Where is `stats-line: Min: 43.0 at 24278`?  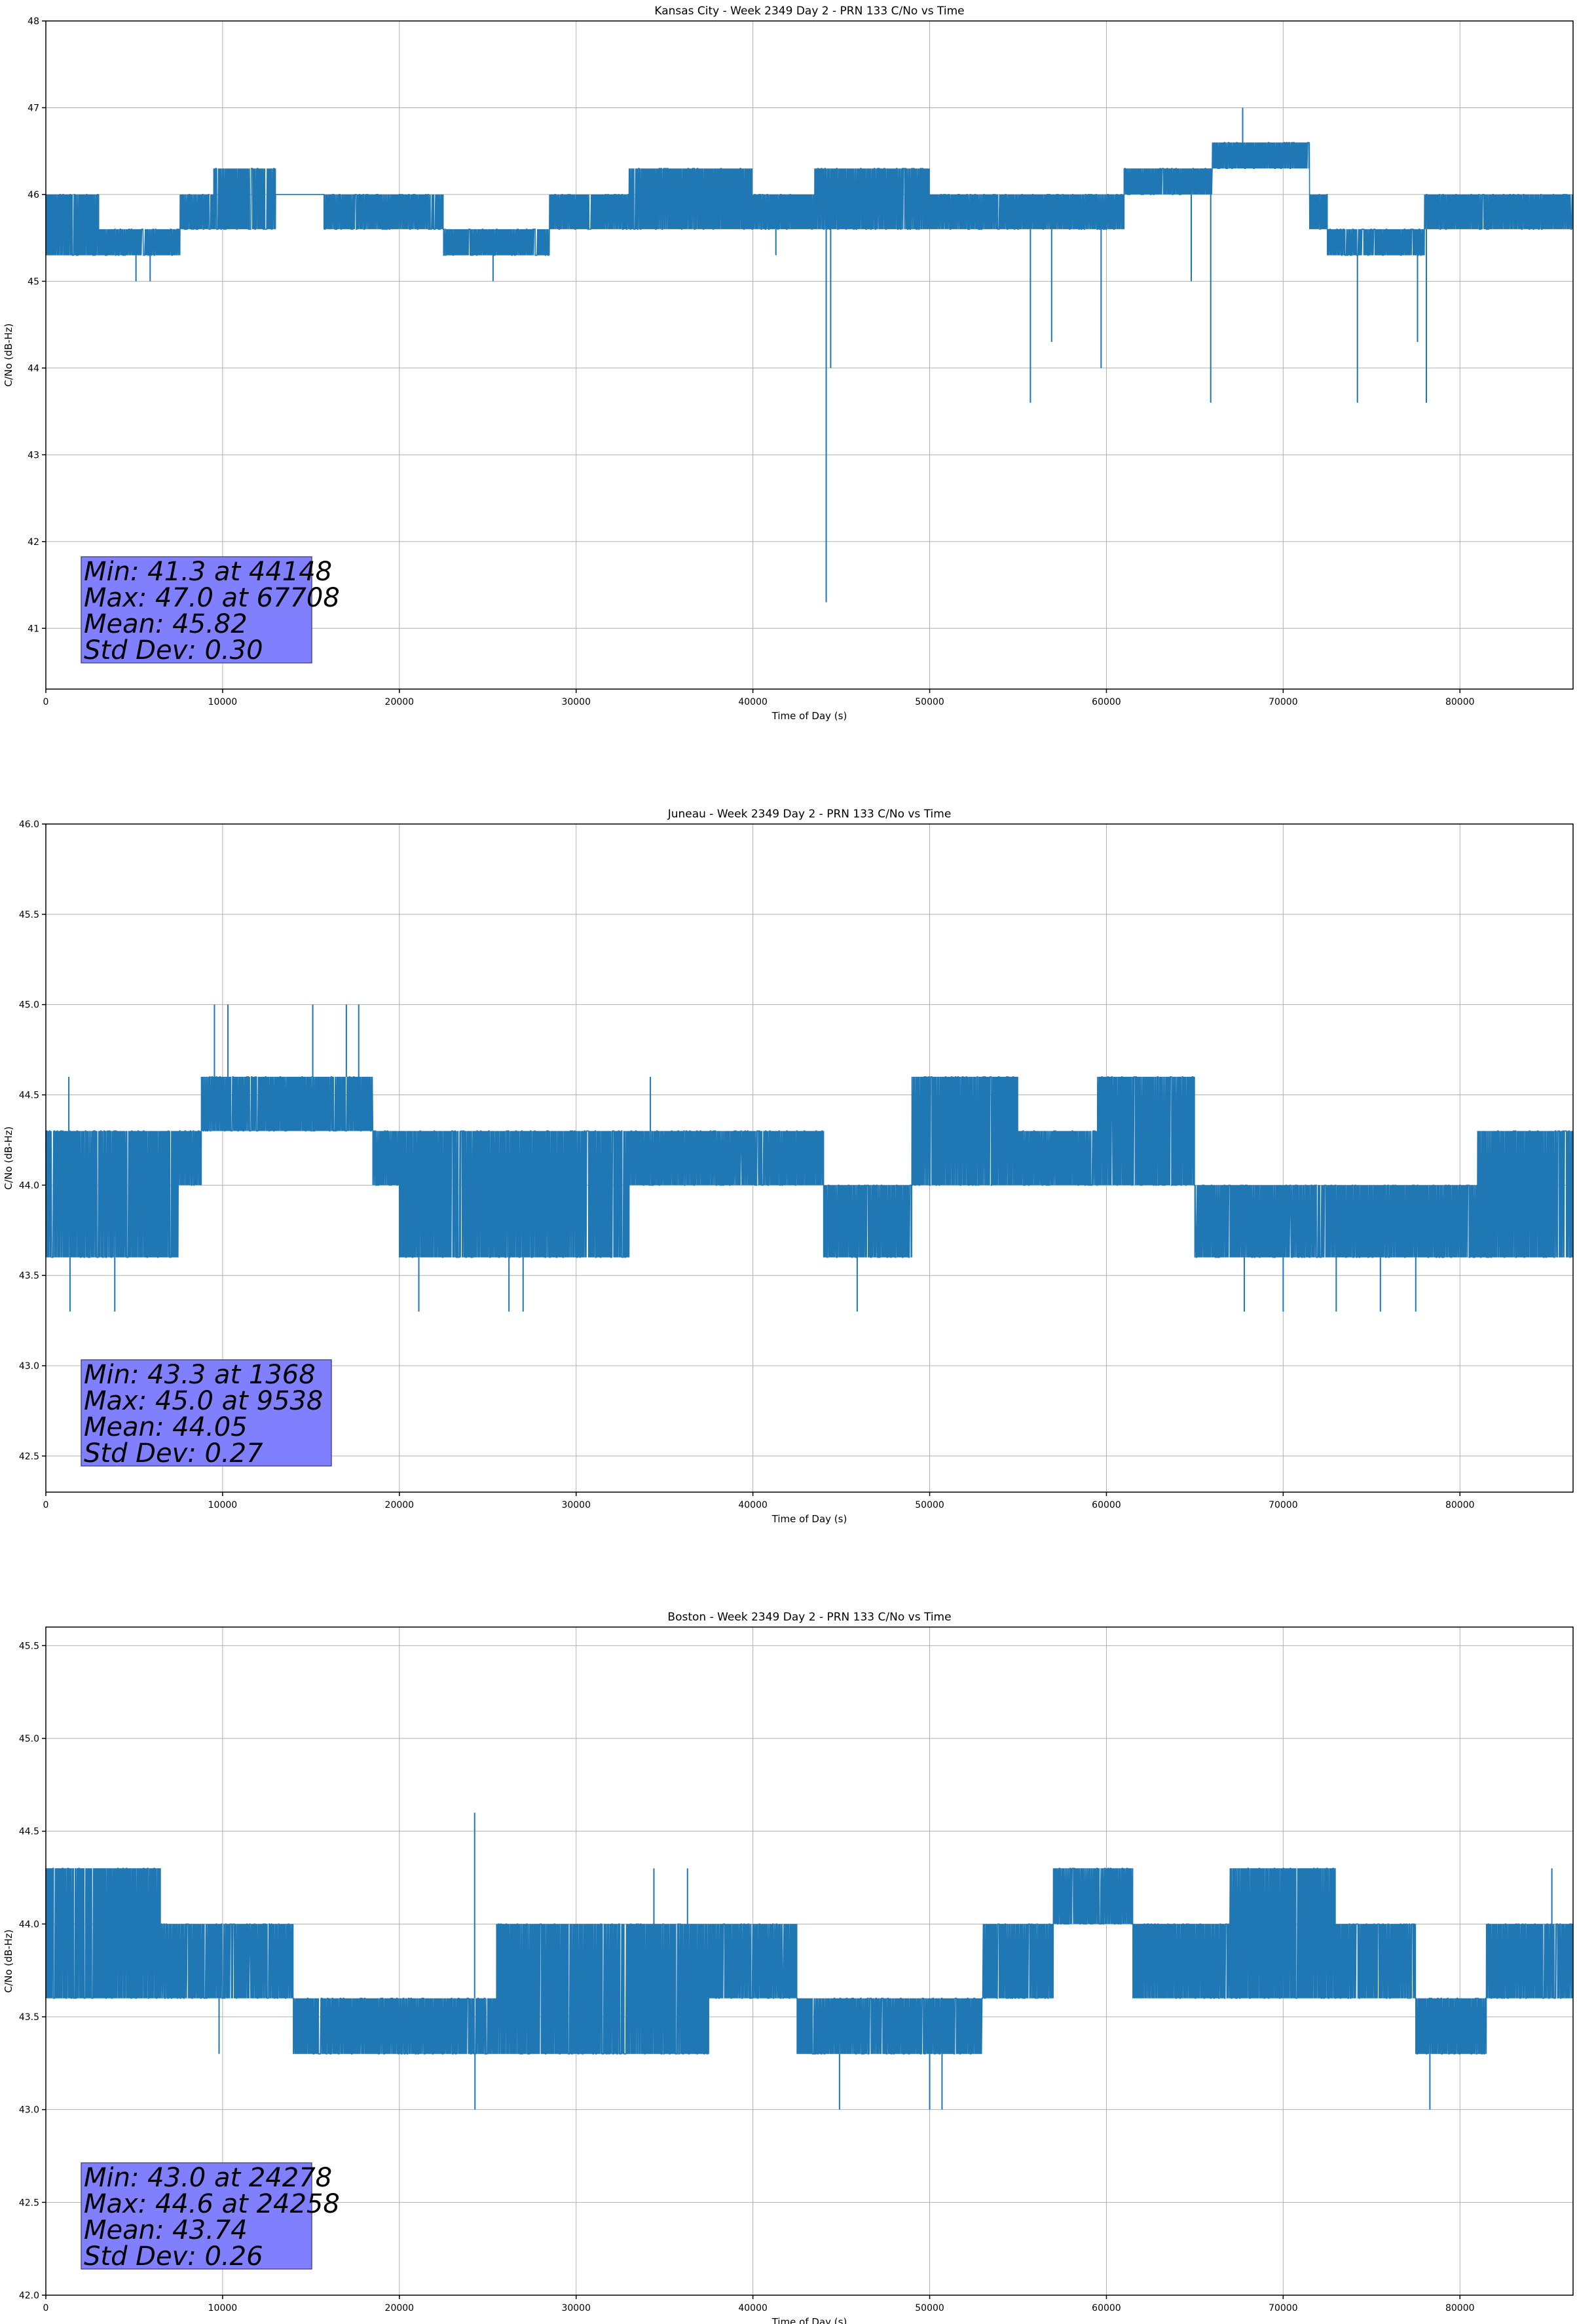
stats-line: Min: 43.0 at 24278 is located at coordinates (208, 2178).